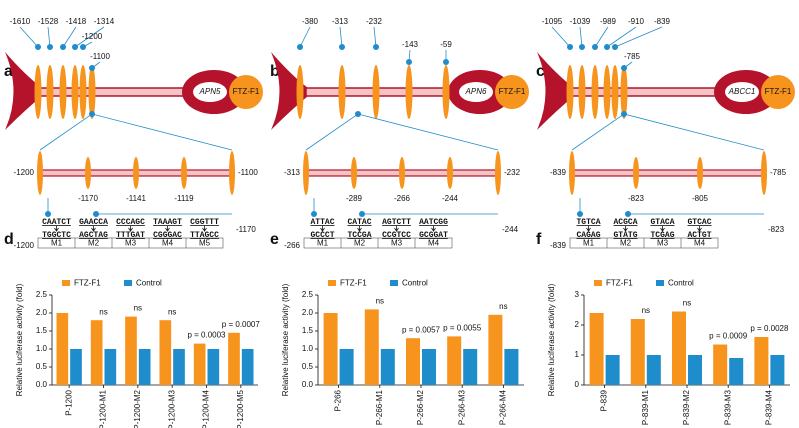 This screenshot has height=428, width=799. What do you see at coordinates (687, 303) in the screenshot?
I see `significance: ns` at bounding box center [687, 303].